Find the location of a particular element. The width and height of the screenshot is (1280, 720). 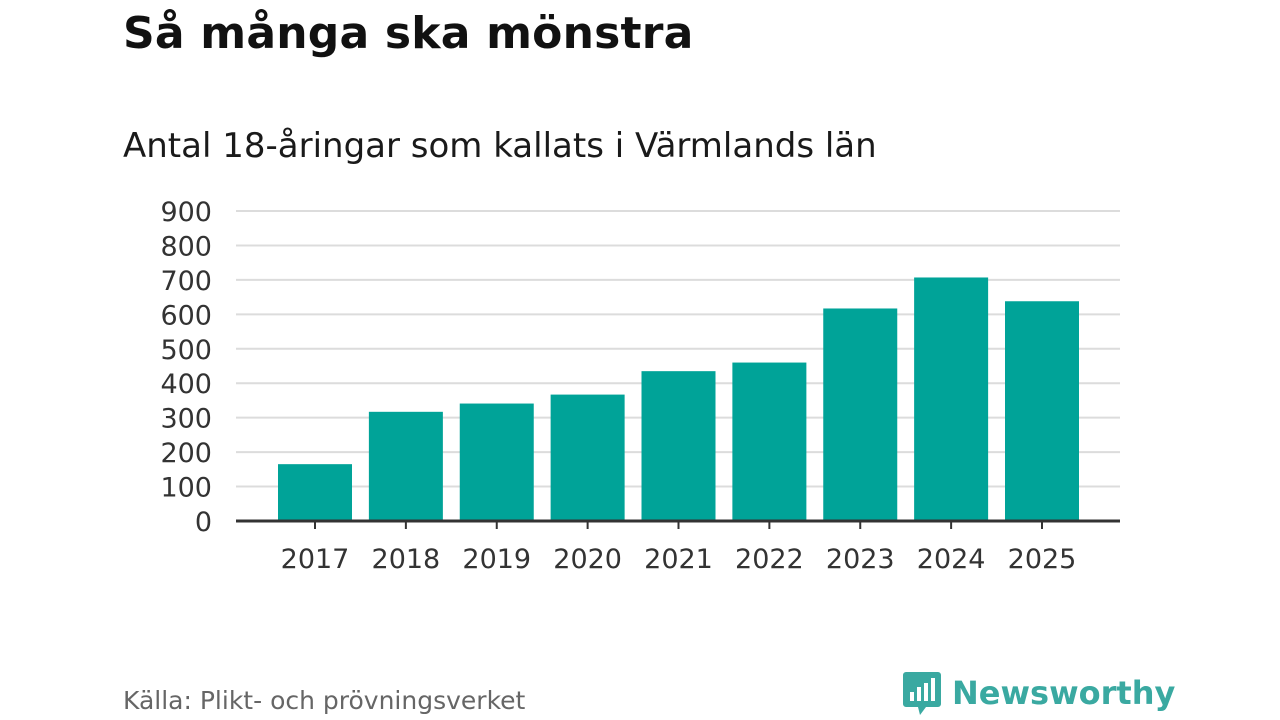

y-tick-label: 200 is located at coordinates (186, 453).